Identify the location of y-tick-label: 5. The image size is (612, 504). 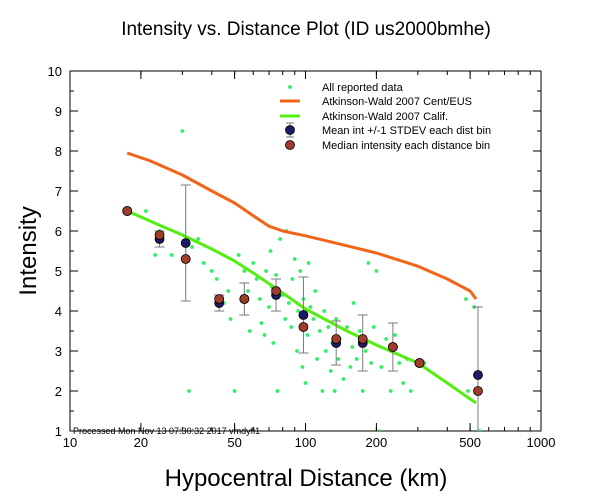
(58, 271).